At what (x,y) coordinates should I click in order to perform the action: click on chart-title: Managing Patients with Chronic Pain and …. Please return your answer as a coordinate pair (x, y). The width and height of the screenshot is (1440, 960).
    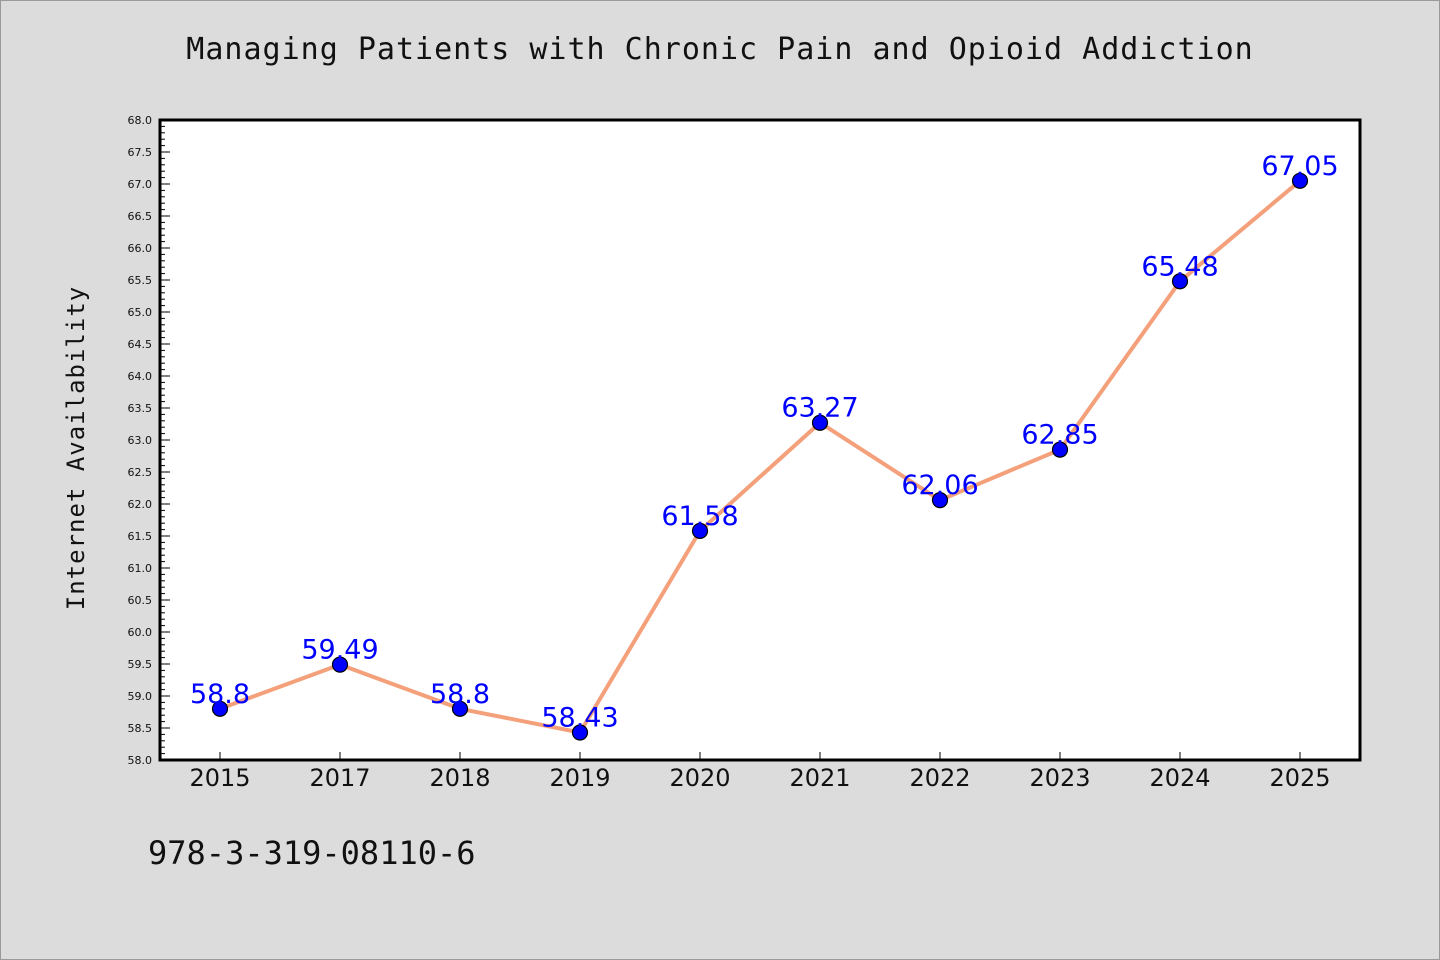
    Looking at the image, I should click on (720, 49).